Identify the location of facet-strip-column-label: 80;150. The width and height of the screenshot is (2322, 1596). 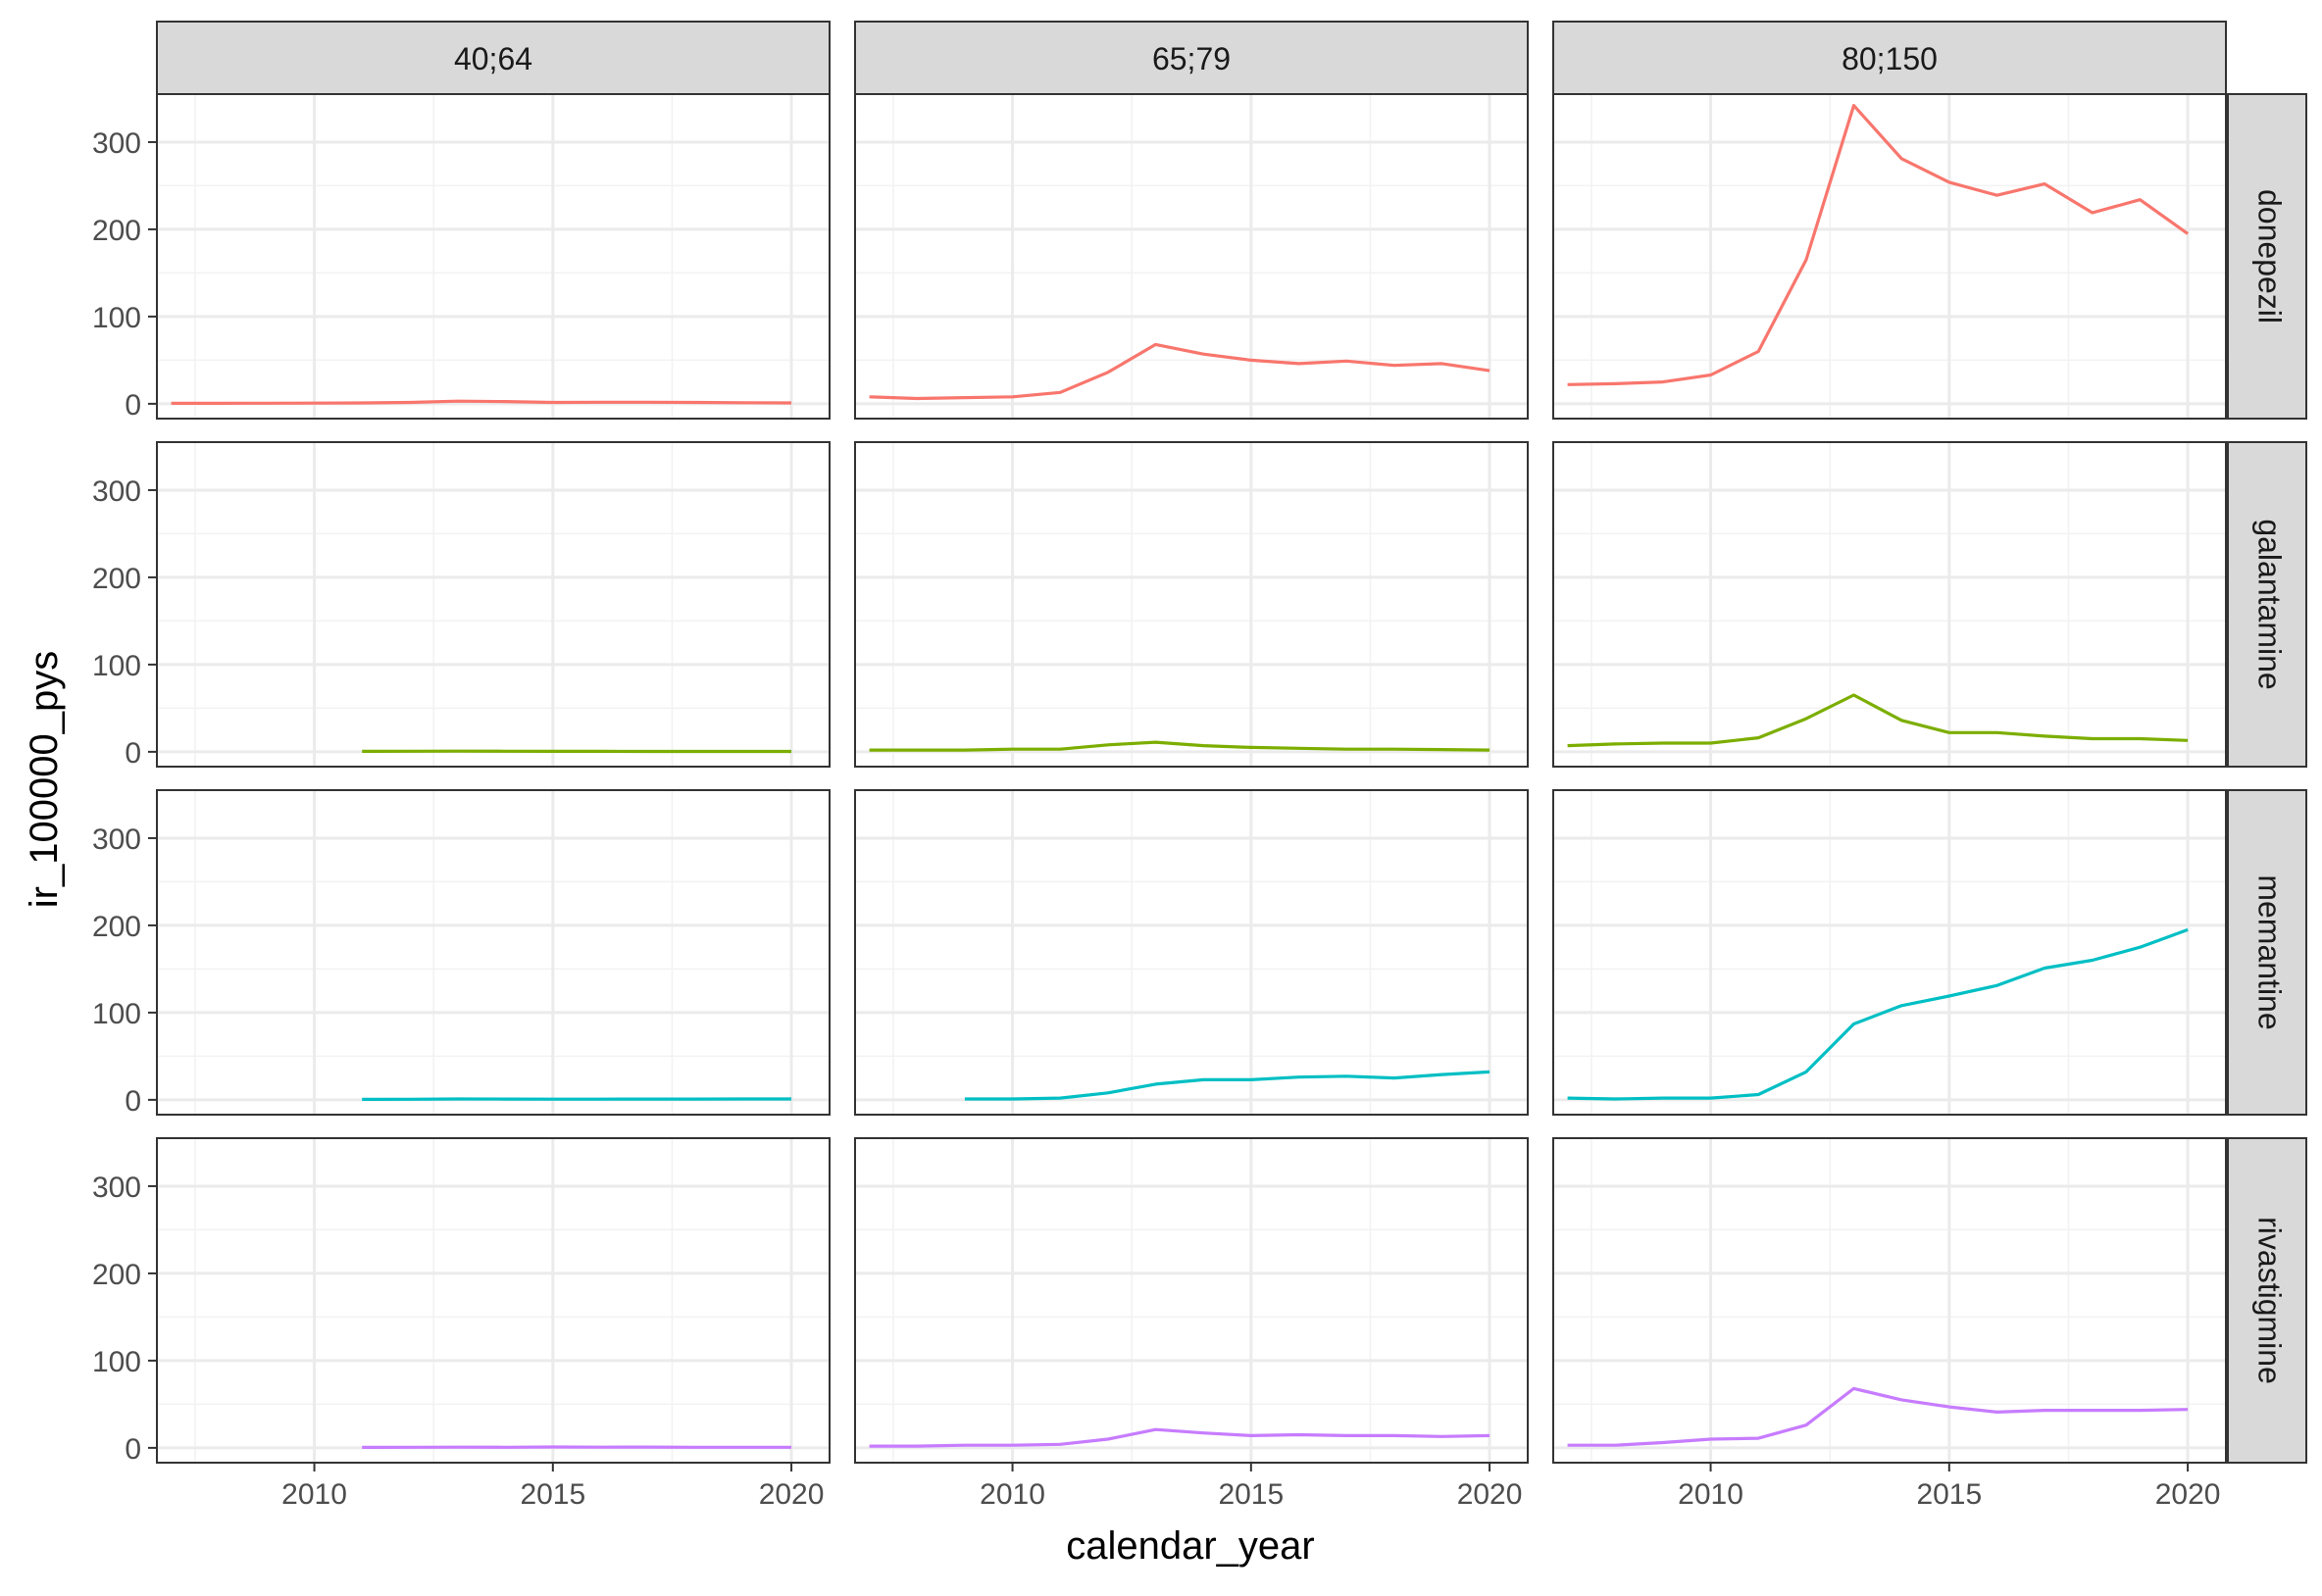
(1890, 58).